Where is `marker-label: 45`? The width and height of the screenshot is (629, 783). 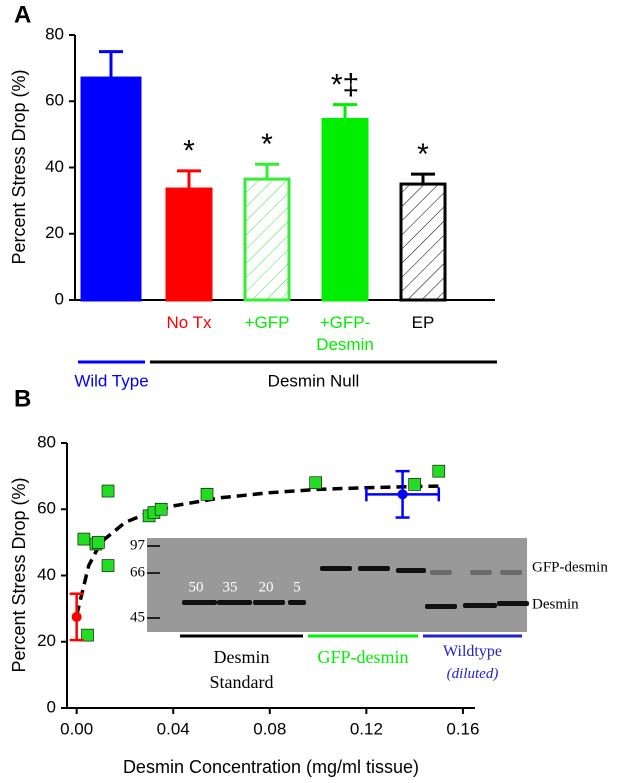
marker-label: 45 is located at coordinates (137, 617).